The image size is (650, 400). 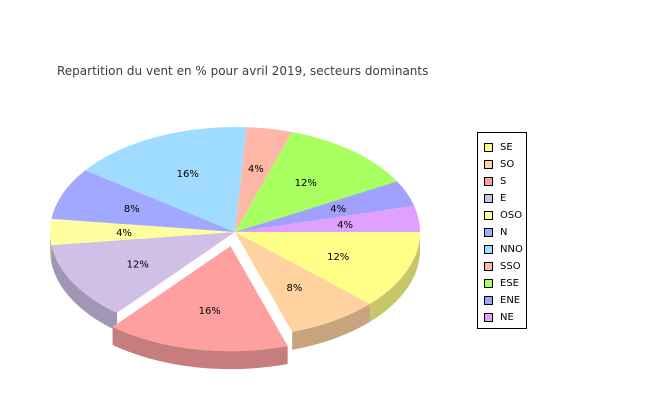 I want to click on legend-label: ENE, so click(x=510, y=300).